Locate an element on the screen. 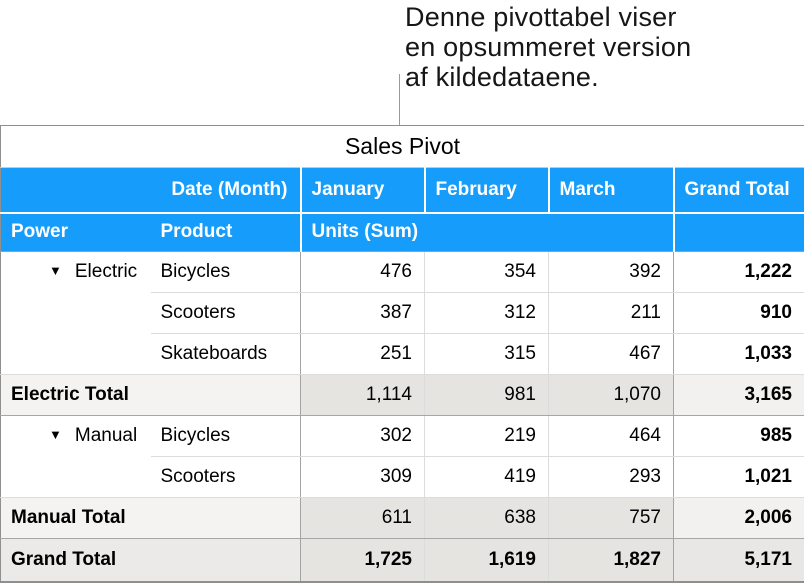 Image resolution: width=804 pixels, height=585 pixels. cell-feb: 354 is located at coordinates (486, 272).